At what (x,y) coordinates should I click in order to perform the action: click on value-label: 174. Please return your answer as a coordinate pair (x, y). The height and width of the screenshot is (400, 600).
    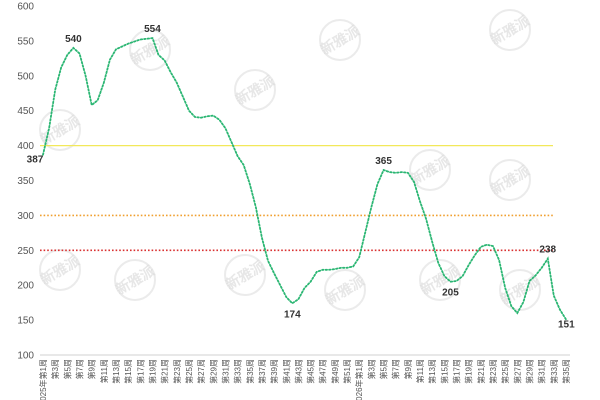
    Looking at the image, I should click on (292, 314).